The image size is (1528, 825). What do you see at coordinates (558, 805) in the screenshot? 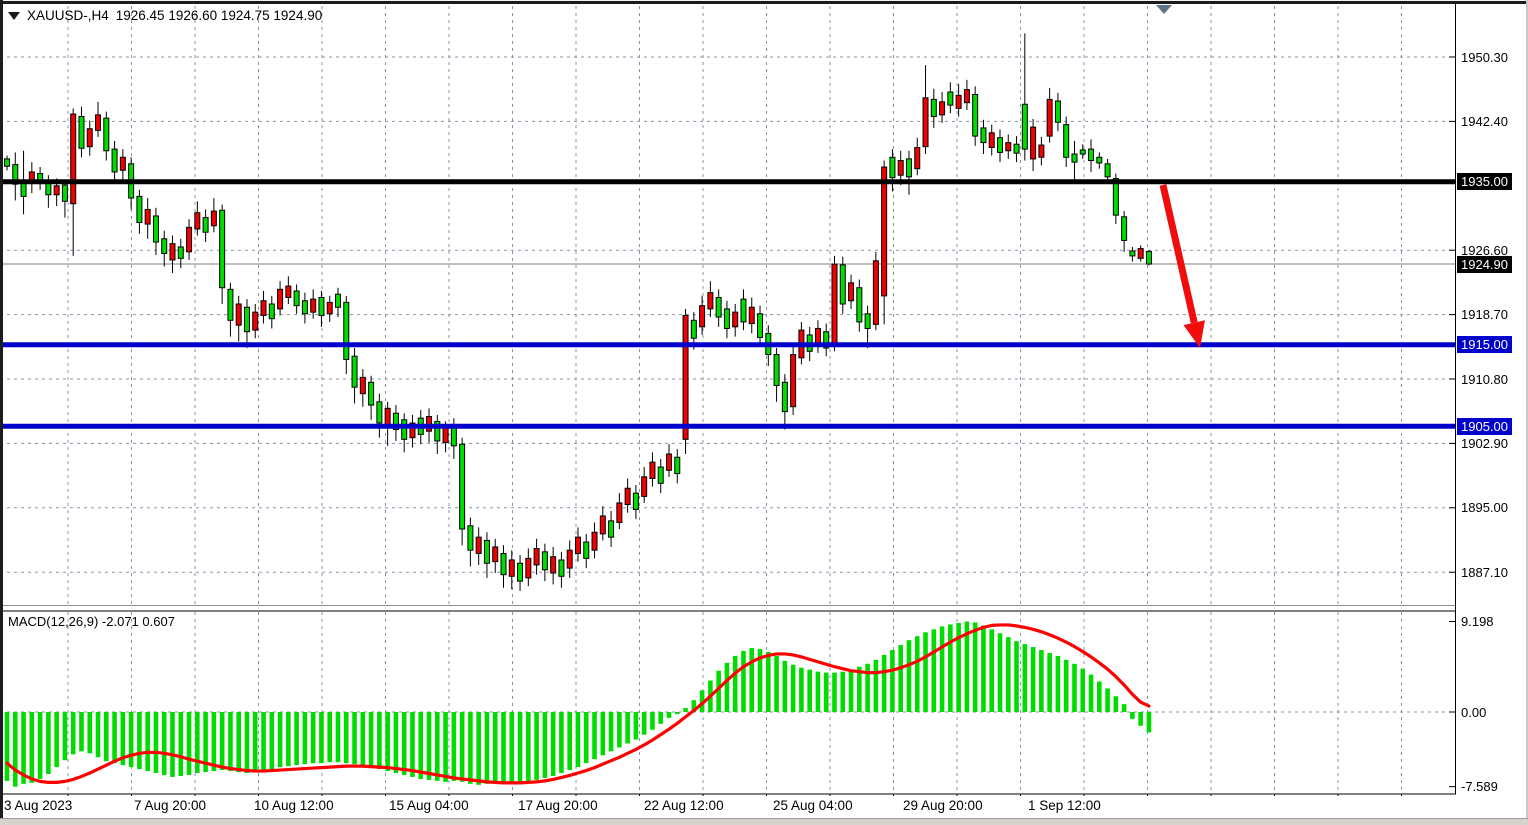
I see `time-axis-label: 17 Aug 20:00` at bounding box center [558, 805].